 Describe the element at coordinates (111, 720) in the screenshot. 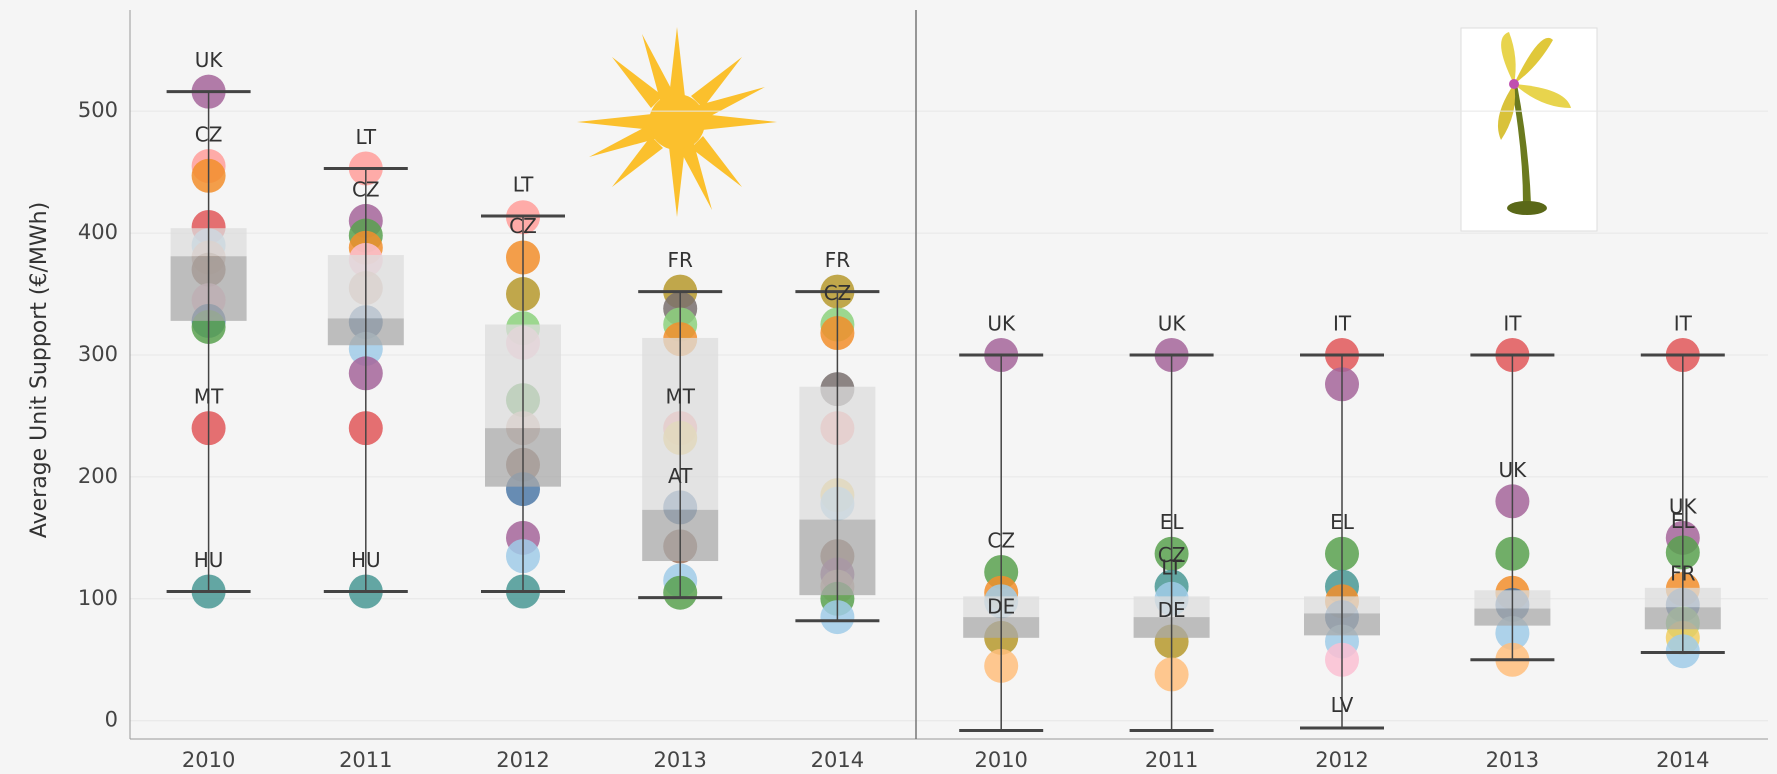

I see `y-tick-label: 0` at that location.